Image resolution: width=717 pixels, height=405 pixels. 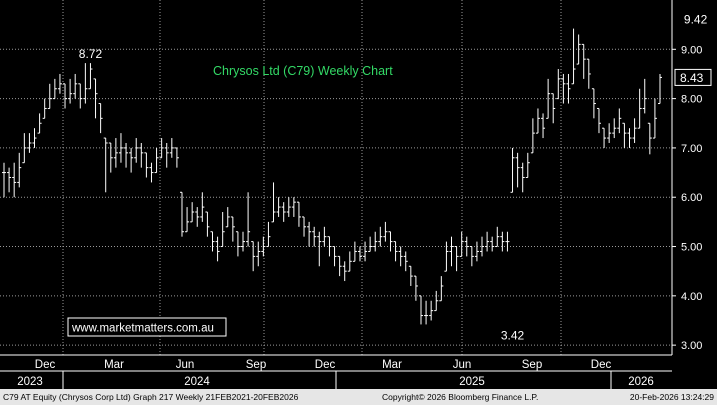 I want to click on x-year-label-0: 2023, so click(x=30, y=382).